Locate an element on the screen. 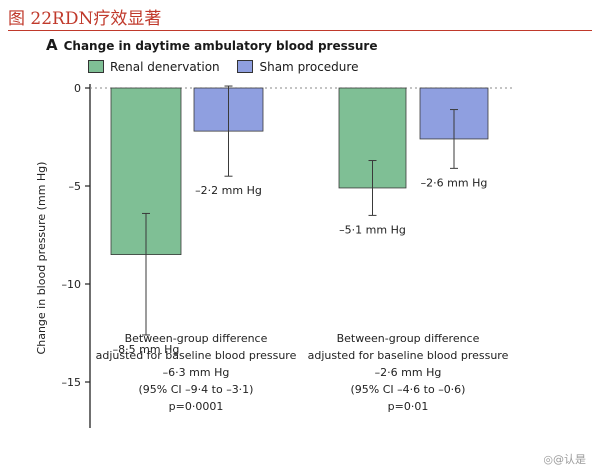 Image resolution: width=600 pixels, height=475 pixels. legend: Renal denervation Sham procedure is located at coordinates (230, 67).